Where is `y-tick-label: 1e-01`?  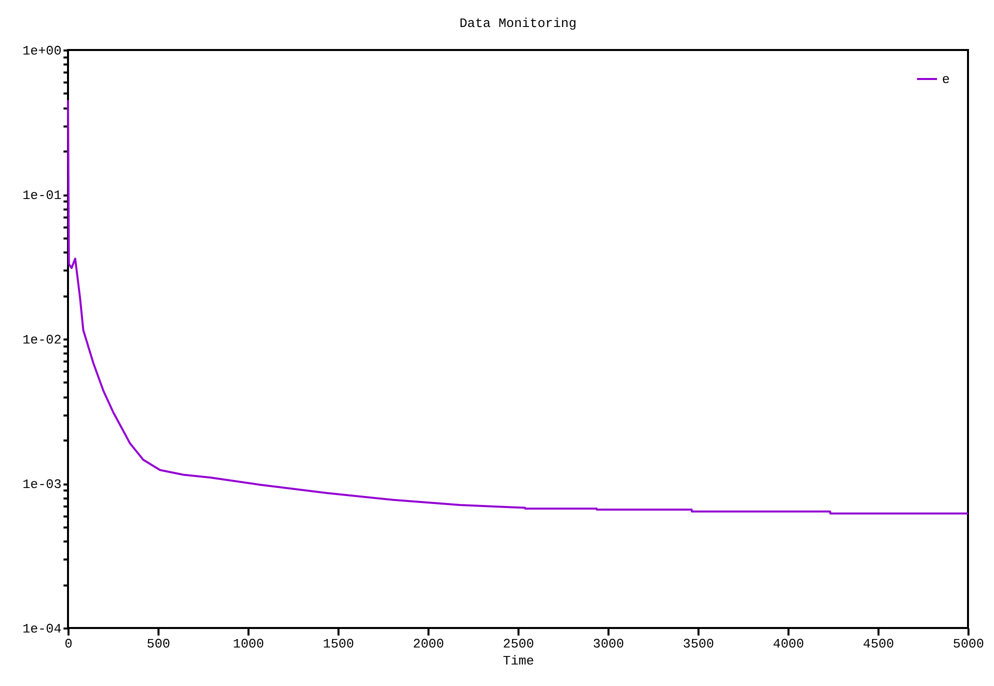 y-tick-label: 1e-01 is located at coordinates (42, 195).